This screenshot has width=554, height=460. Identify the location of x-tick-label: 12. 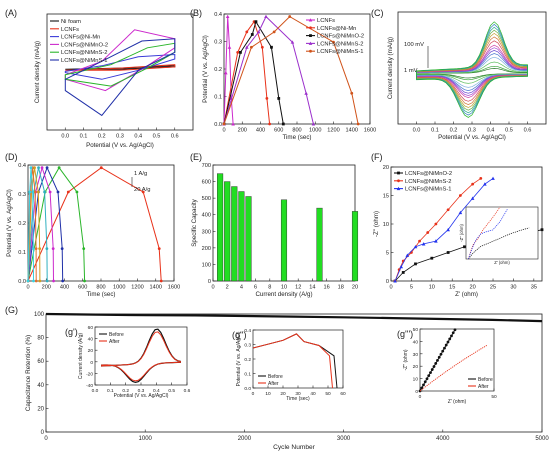
(298, 288).